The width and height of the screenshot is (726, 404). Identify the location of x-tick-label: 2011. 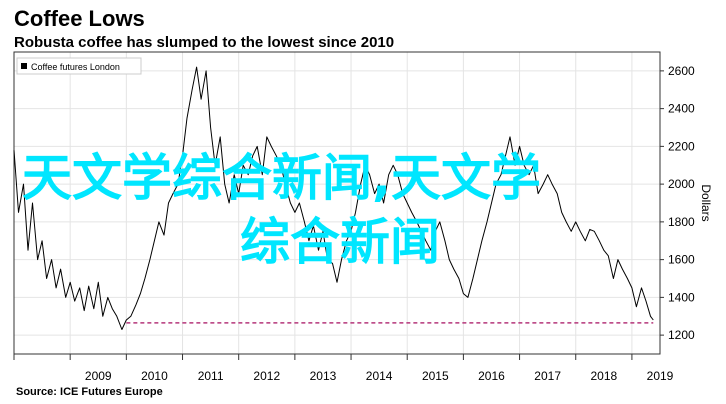
(211, 376).